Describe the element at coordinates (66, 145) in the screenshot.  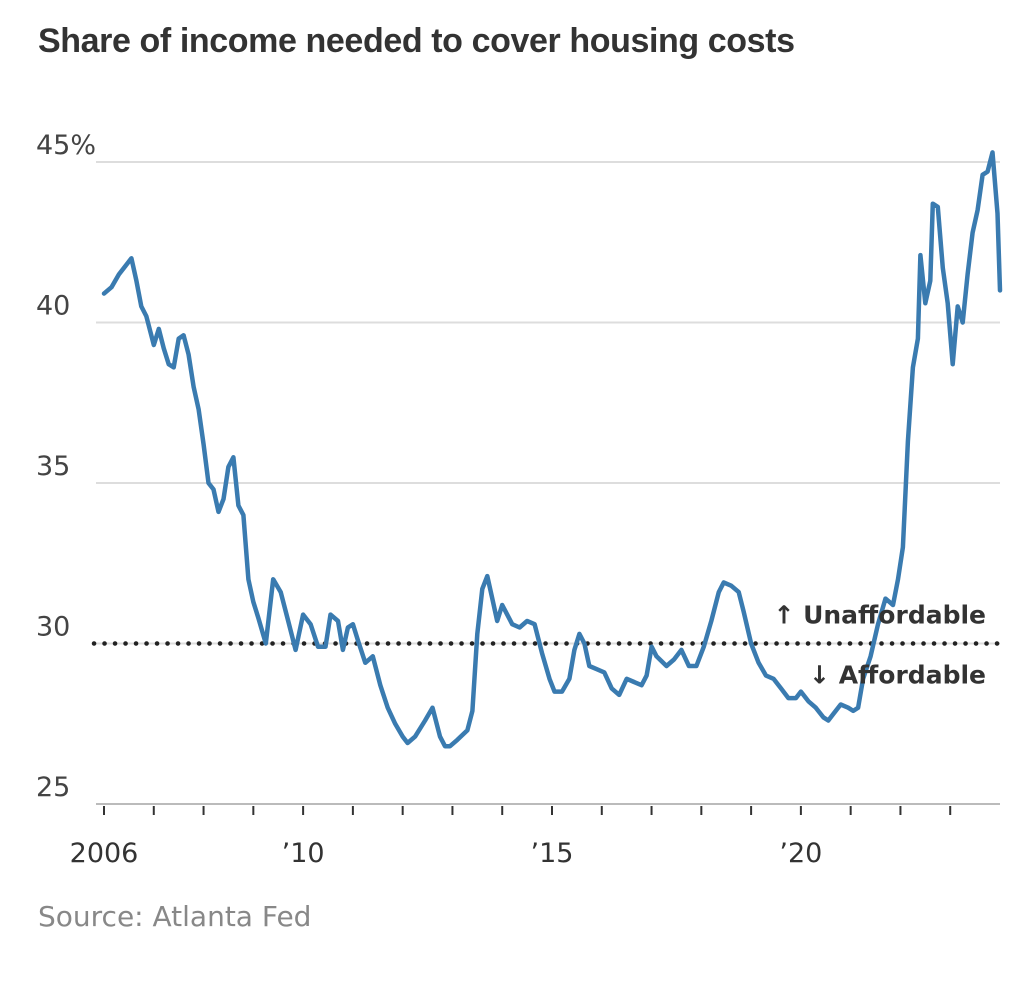
I see `y-tick-label-45: 45%` at that location.